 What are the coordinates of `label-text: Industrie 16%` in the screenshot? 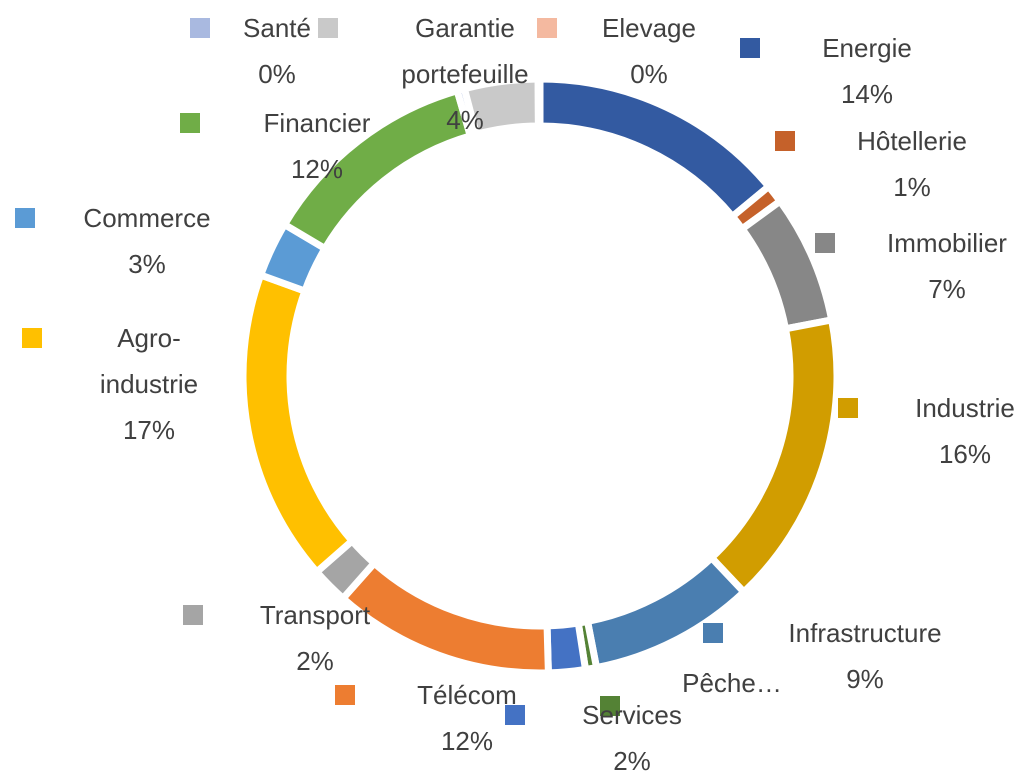 It's located at (944, 431).